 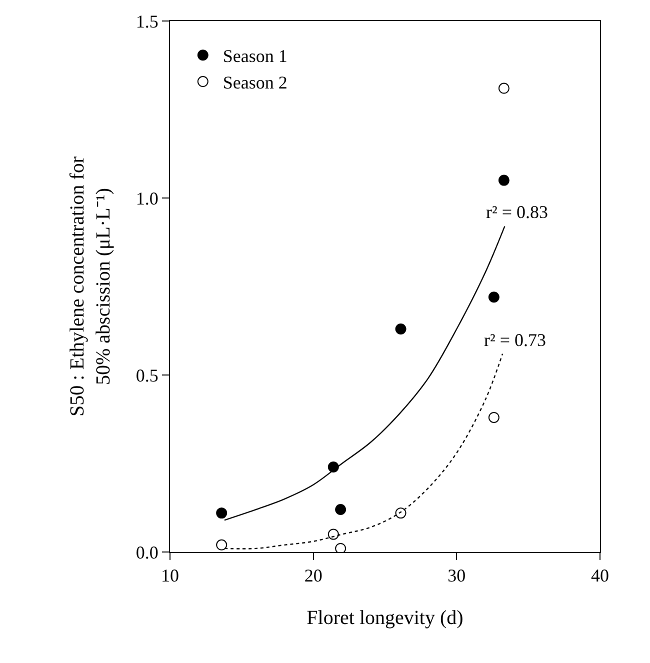 I want to click on x-tick-label: 30, so click(x=457, y=576).